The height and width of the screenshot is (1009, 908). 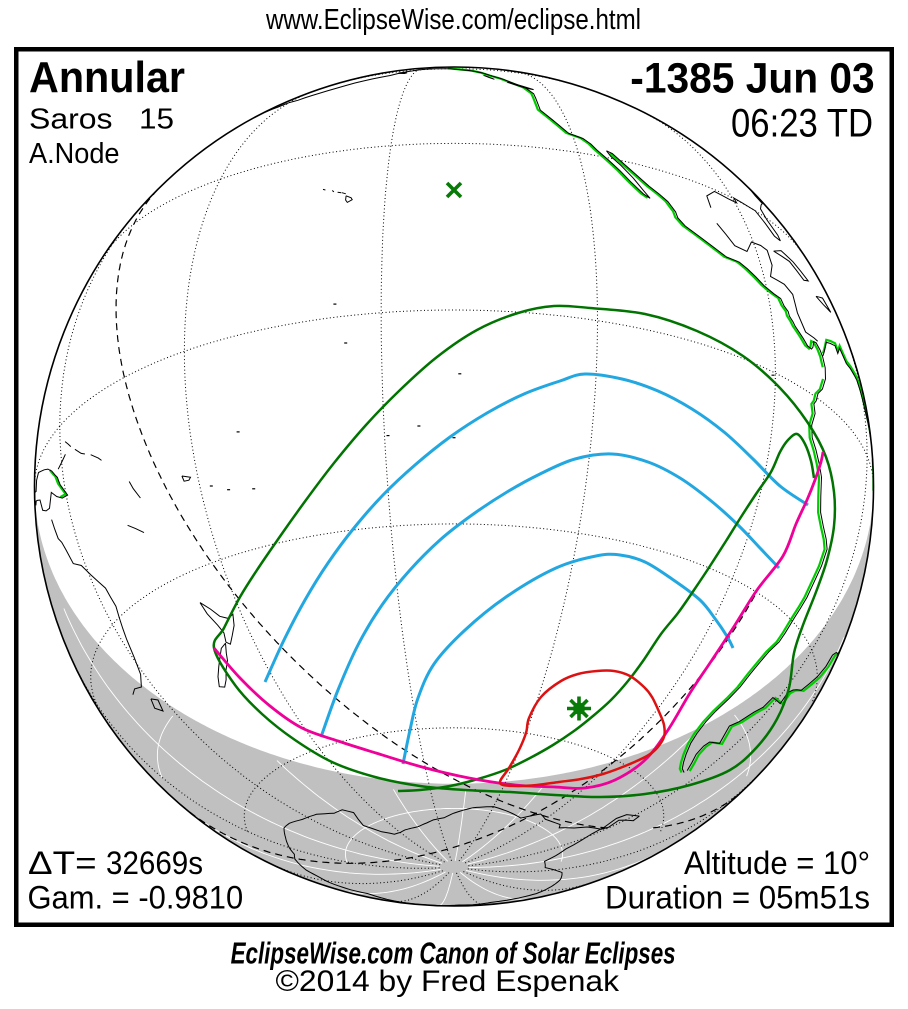 What do you see at coordinates (448, 981) in the screenshot?
I see `svg-text: ©2014 by Fred Espenak` at bounding box center [448, 981].